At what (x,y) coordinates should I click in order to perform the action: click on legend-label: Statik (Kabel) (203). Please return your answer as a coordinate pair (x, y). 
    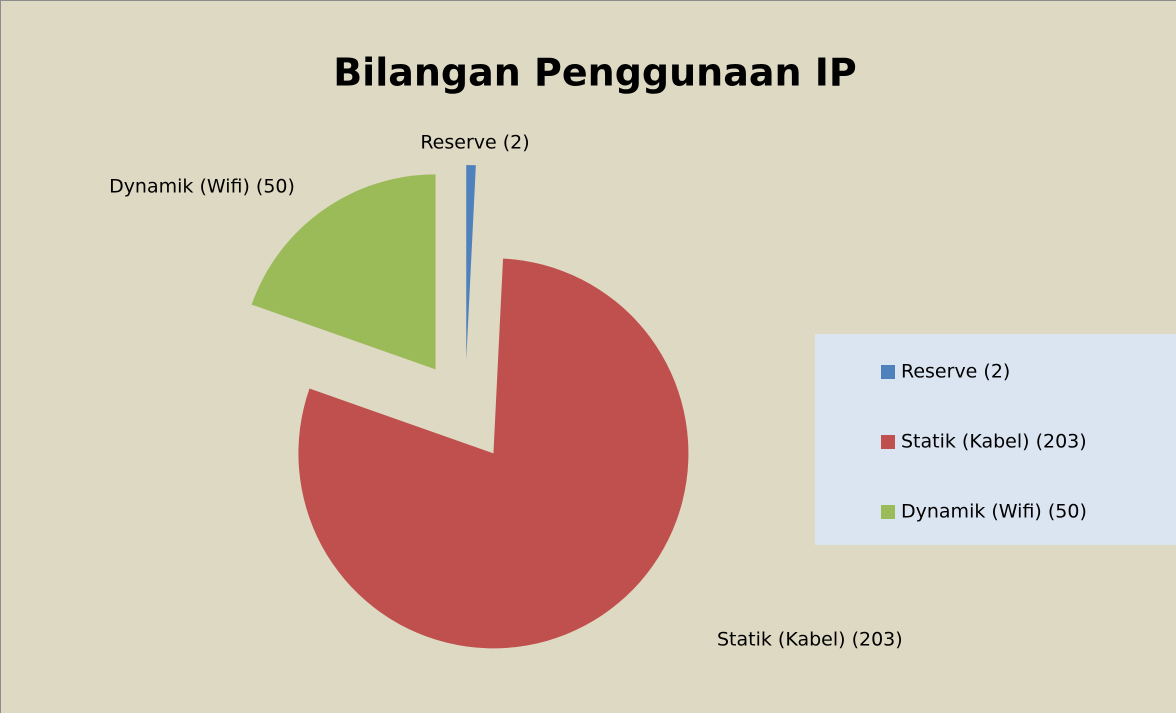
    Looking at the image, I should click on (994, 442).